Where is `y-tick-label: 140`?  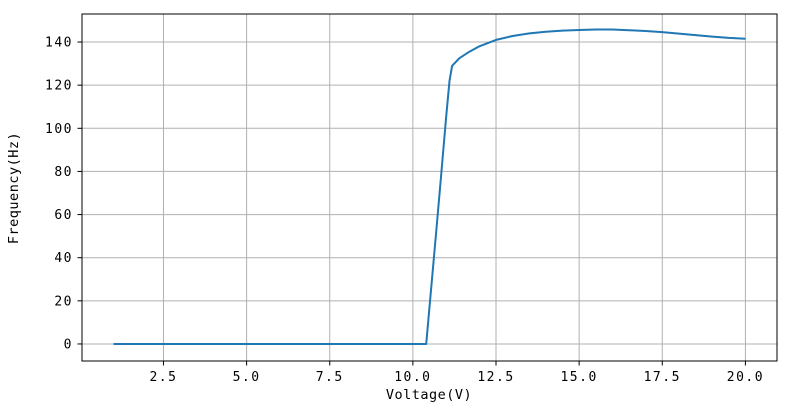
y-tick-label: 140 is located at coordinates (59, 43).